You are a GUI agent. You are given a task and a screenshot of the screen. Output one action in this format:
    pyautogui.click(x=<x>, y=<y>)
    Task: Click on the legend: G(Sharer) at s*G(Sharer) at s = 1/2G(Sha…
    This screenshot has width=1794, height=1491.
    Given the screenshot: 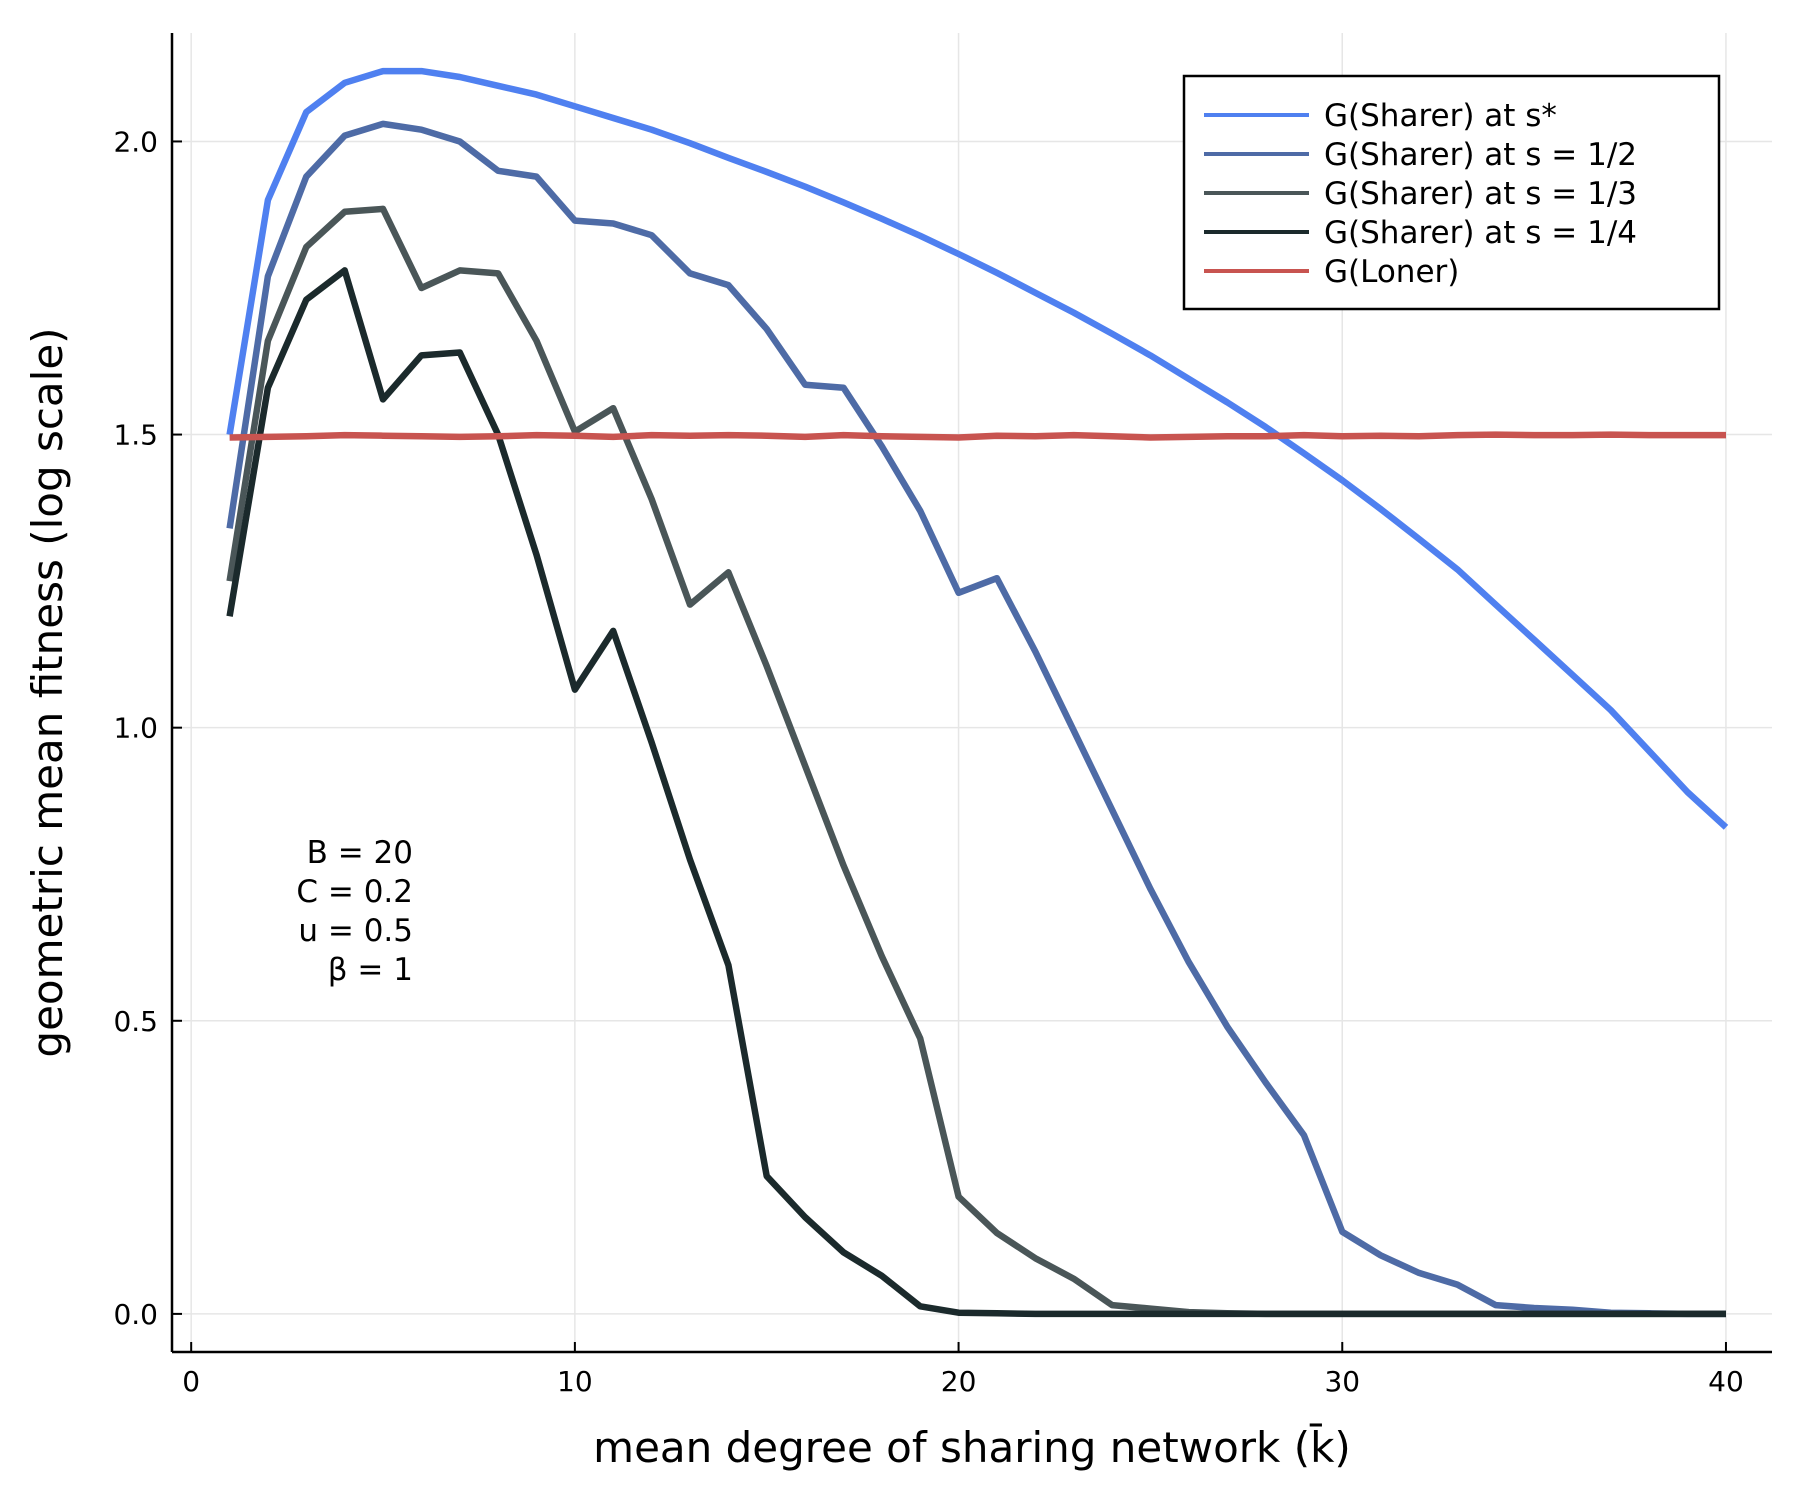 What is the action you would take?
    pyautogui.click(x=1451, y=192)
    